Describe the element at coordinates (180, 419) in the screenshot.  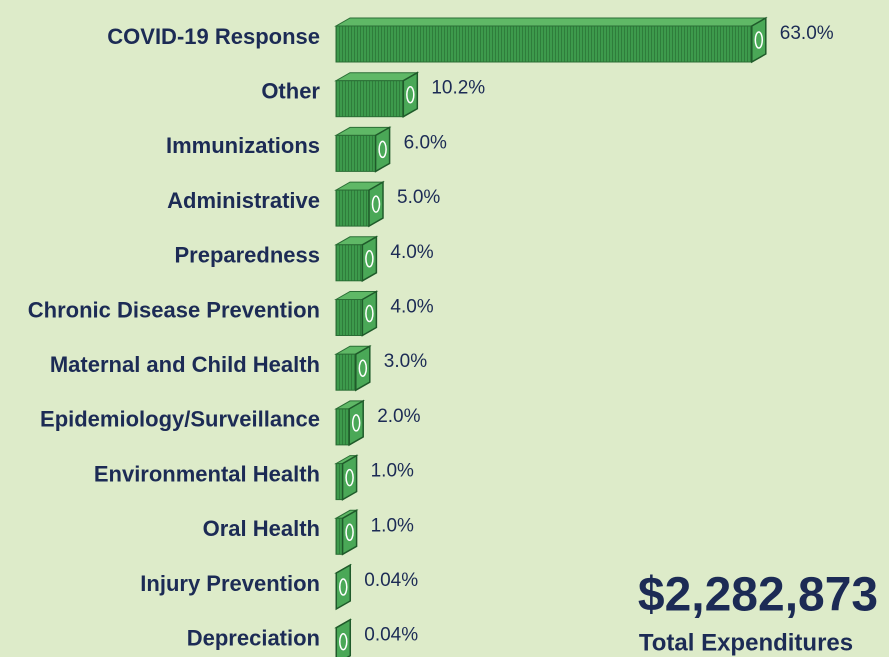
I see `category-label: Epidemiology/Surveillance` at that location.